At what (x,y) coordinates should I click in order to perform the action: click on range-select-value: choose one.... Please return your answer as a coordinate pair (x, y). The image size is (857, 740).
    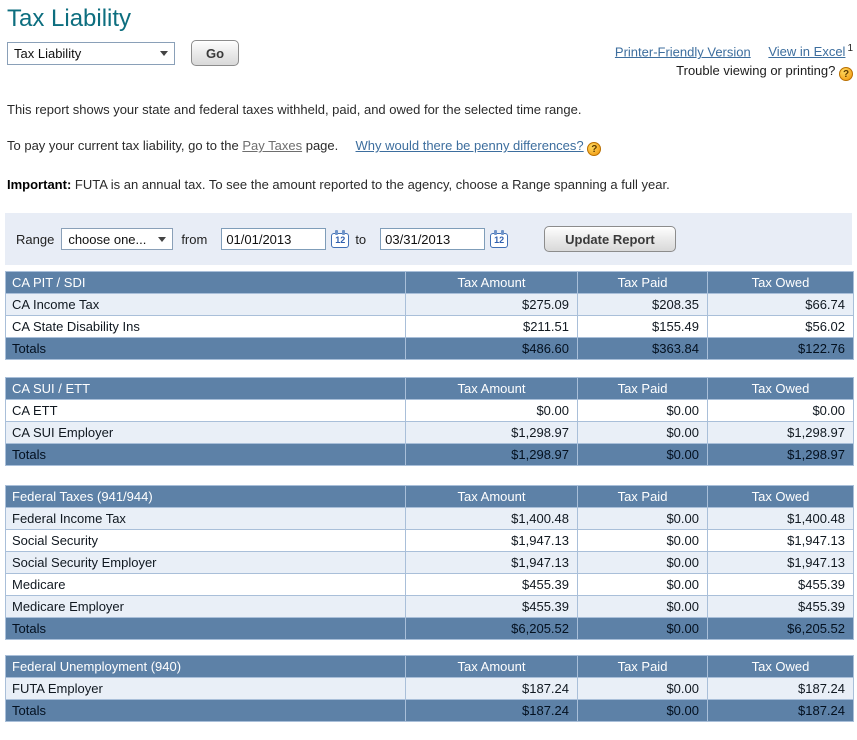
    Looking at the image, I should click on (107, 239).